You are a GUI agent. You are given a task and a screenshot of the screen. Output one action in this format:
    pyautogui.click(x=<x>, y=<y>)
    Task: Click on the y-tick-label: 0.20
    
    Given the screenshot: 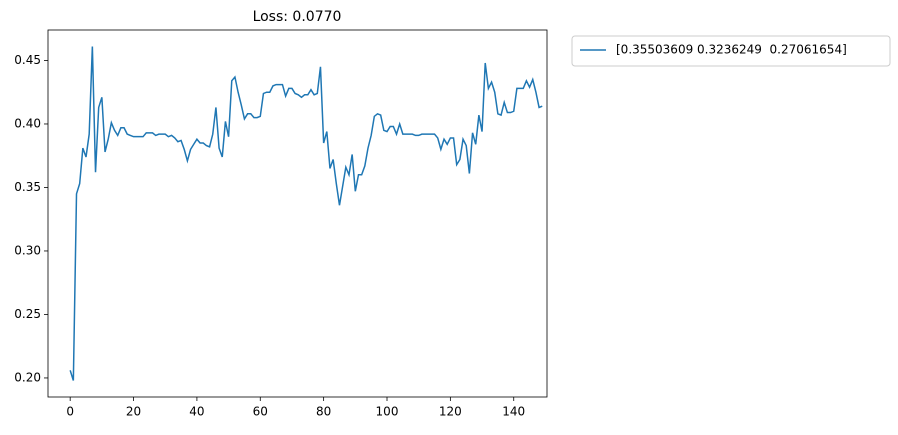 What is the action you would take?
    pyautogui.click(x=27, y=377)
    